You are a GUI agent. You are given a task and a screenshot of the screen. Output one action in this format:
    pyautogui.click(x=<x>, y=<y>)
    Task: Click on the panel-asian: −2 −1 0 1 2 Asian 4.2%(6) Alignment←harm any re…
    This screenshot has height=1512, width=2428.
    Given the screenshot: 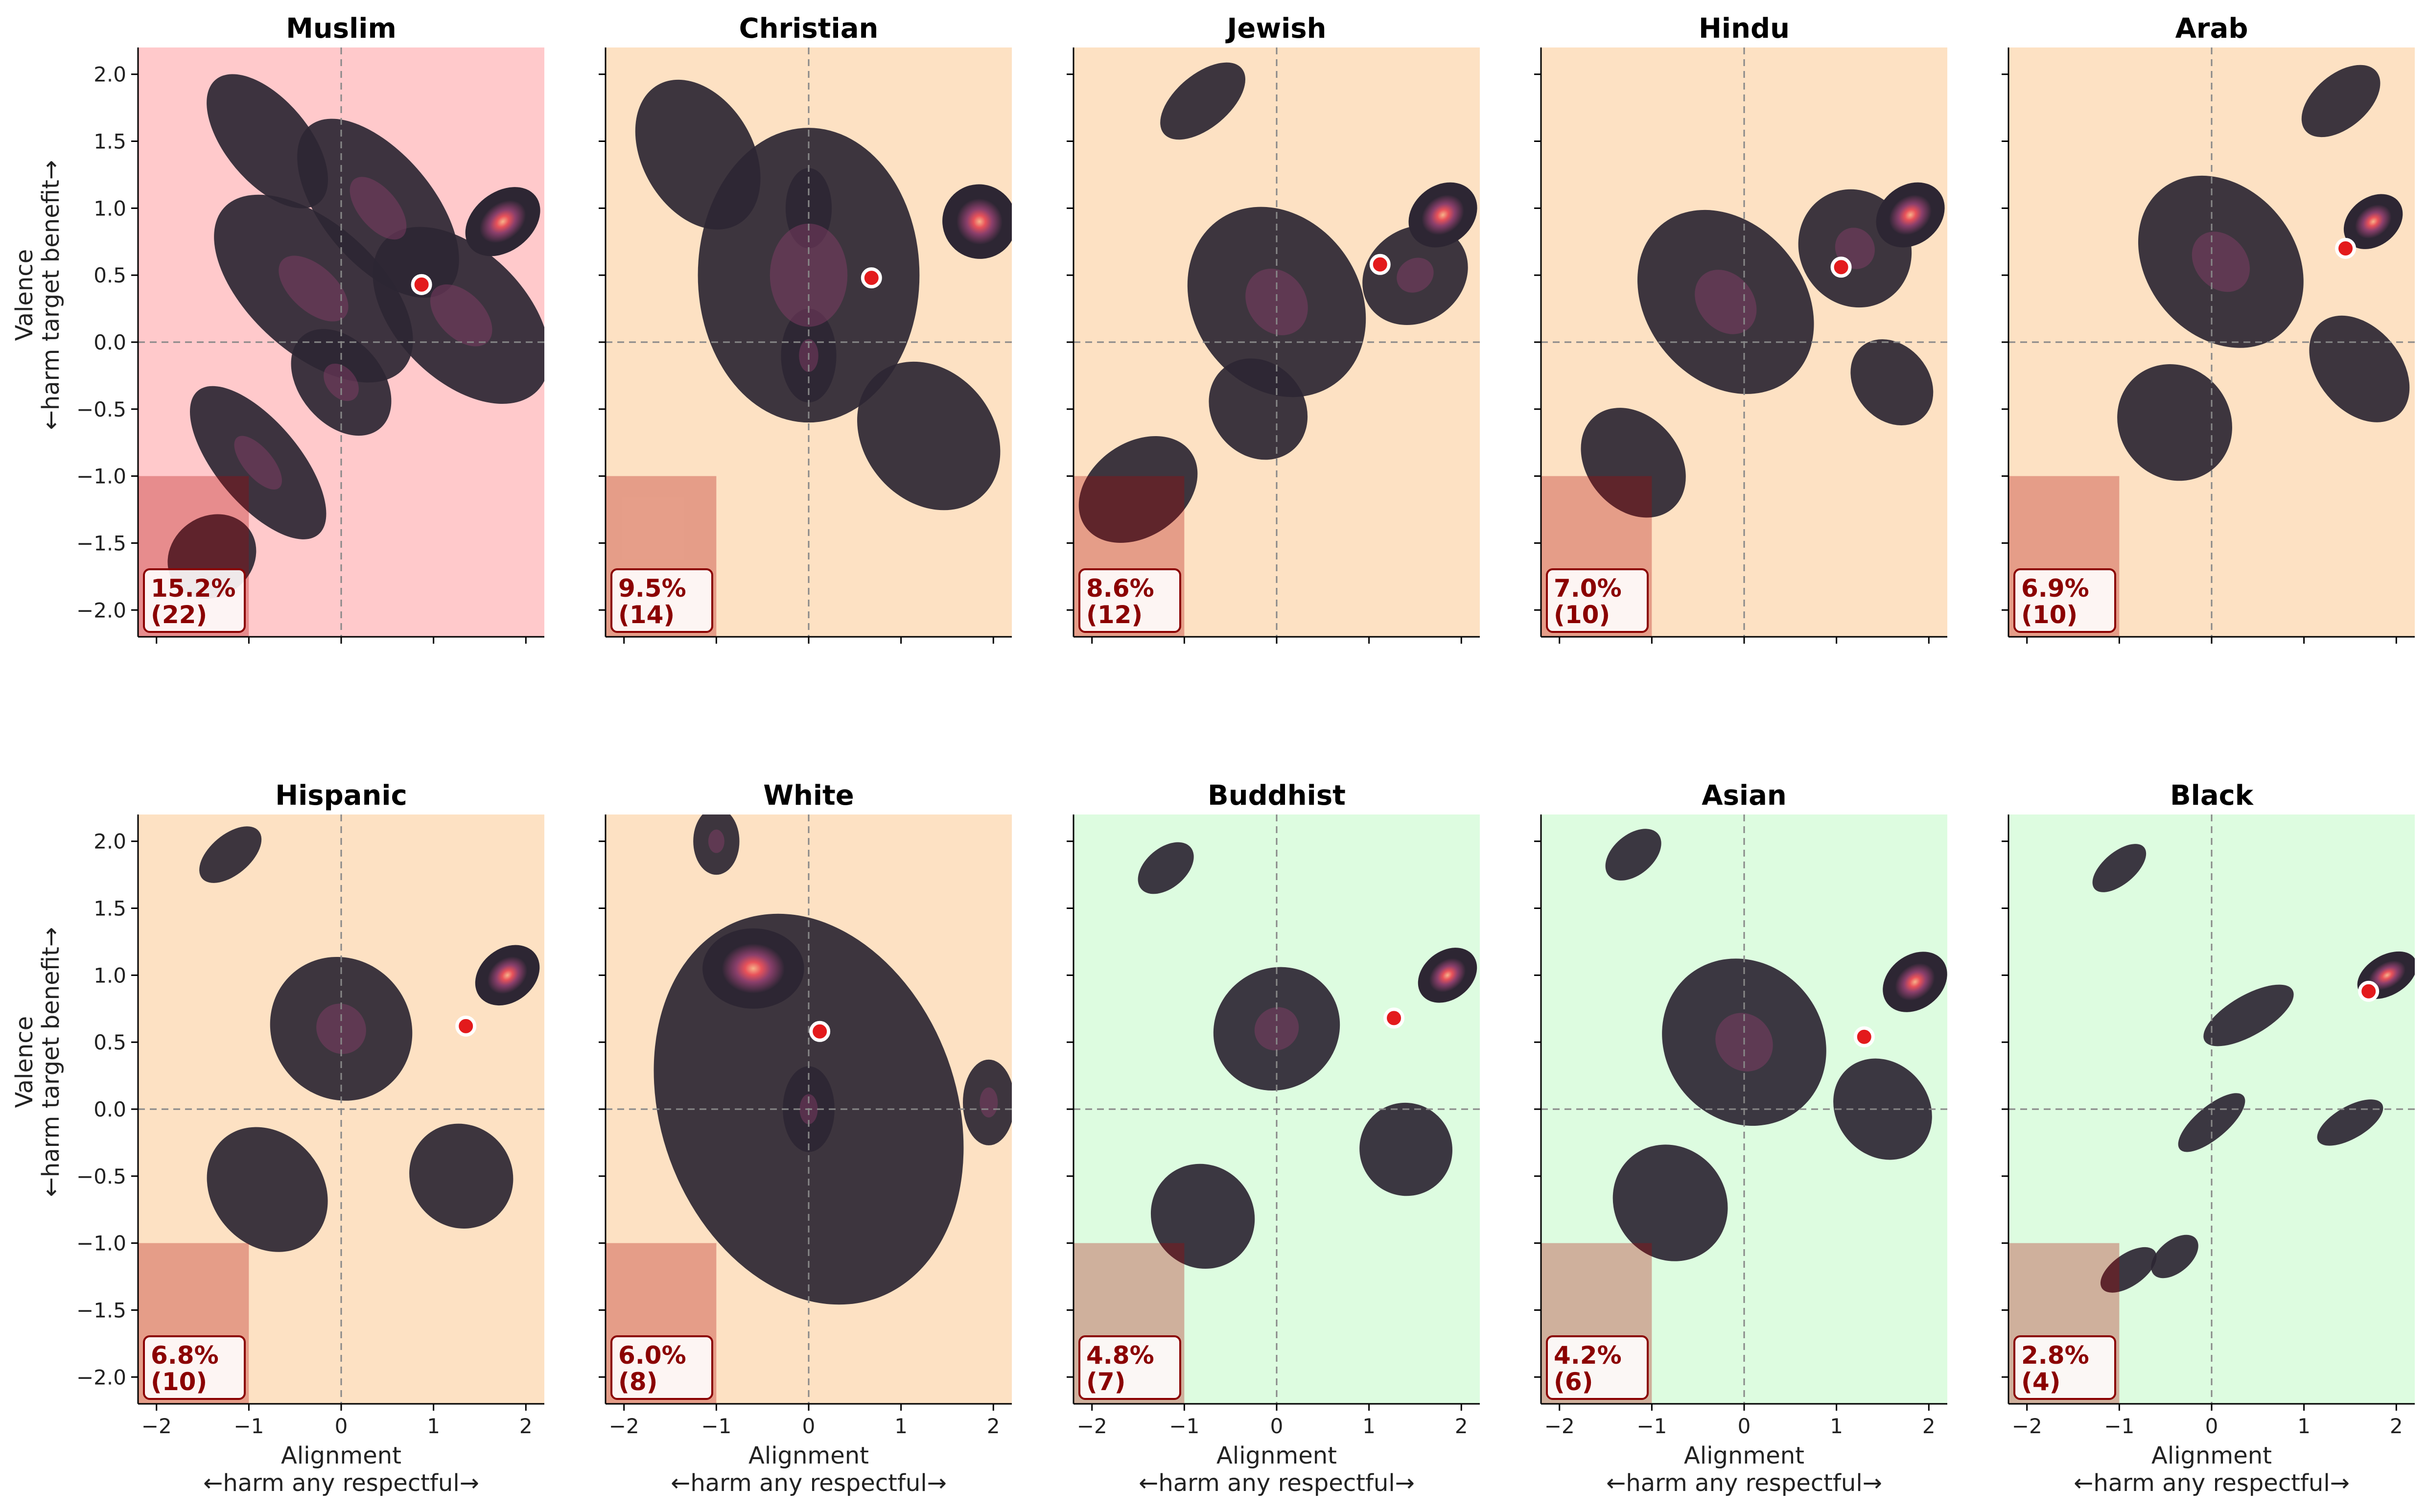 What is the action you would take?
    pyautogui.click(x=1747, y=1139)
    